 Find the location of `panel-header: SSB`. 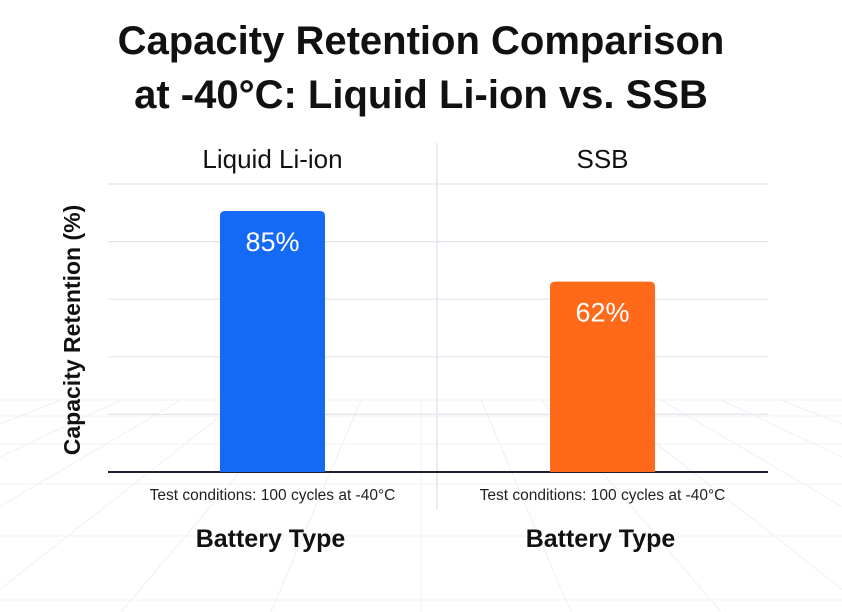

panel-header: SSB is located at coordinates (602, 159).